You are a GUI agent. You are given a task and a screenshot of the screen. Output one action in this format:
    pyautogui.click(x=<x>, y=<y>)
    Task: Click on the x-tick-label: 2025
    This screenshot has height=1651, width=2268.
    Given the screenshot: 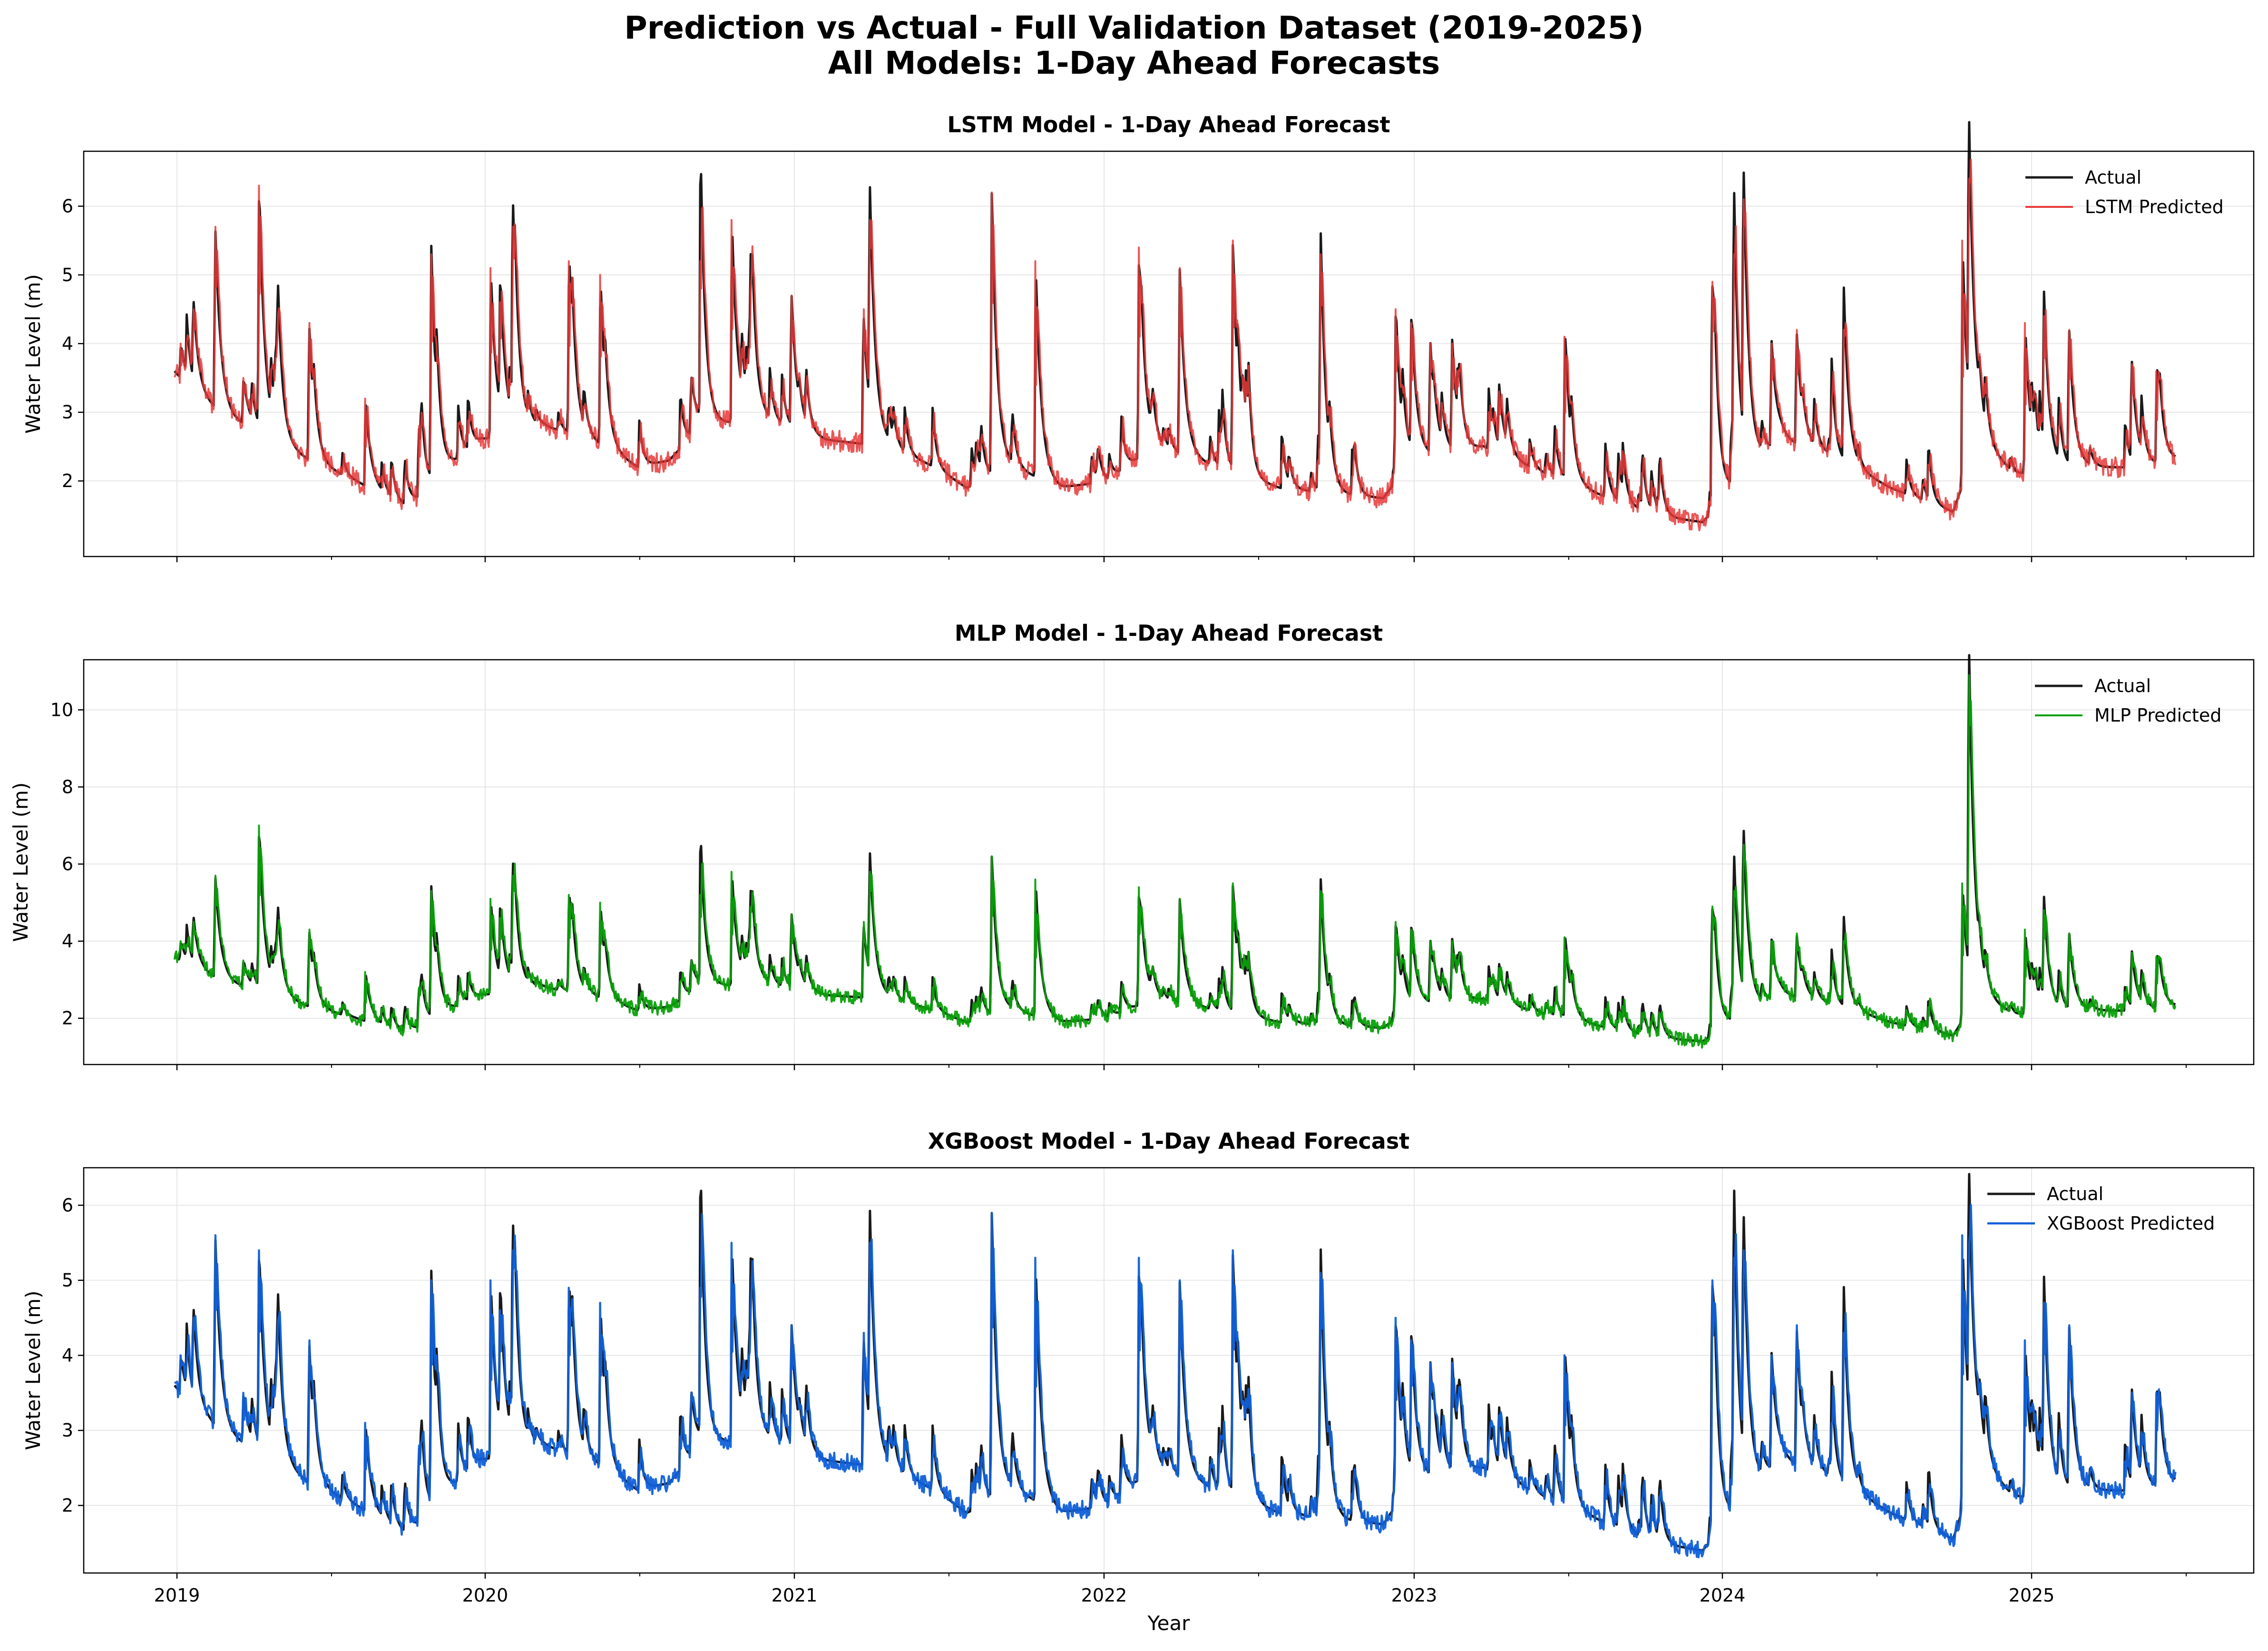 What is the action you would take?
    pyautogui.click(x=2032, y=1595)
    